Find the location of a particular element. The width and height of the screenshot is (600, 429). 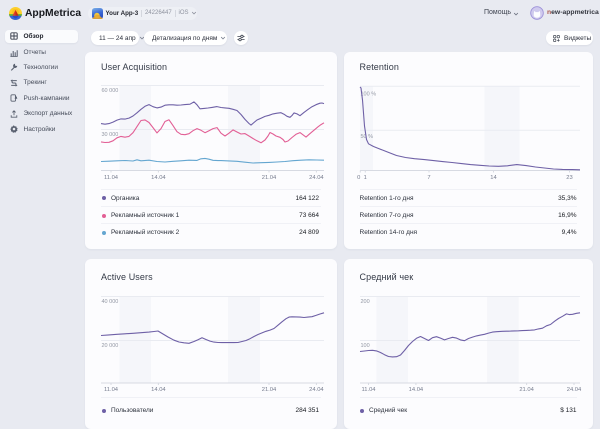

svg-text: 14 is located at coordinates (493, 178).